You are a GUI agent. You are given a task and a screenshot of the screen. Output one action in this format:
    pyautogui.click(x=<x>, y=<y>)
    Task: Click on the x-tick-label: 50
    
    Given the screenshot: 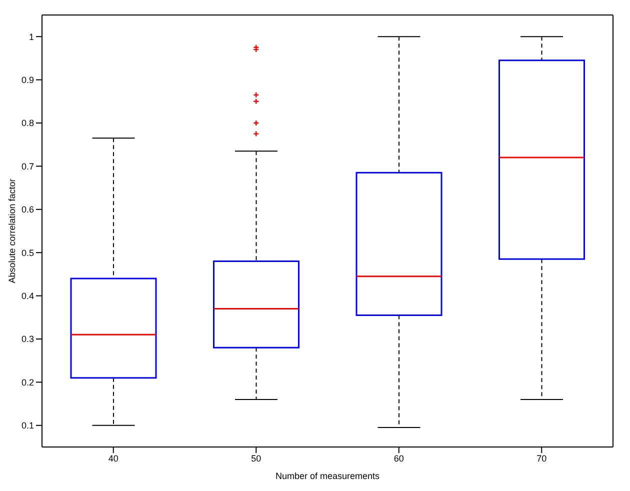 What is the action you would take?
    pyautogui.click(x=256, y=458)
    